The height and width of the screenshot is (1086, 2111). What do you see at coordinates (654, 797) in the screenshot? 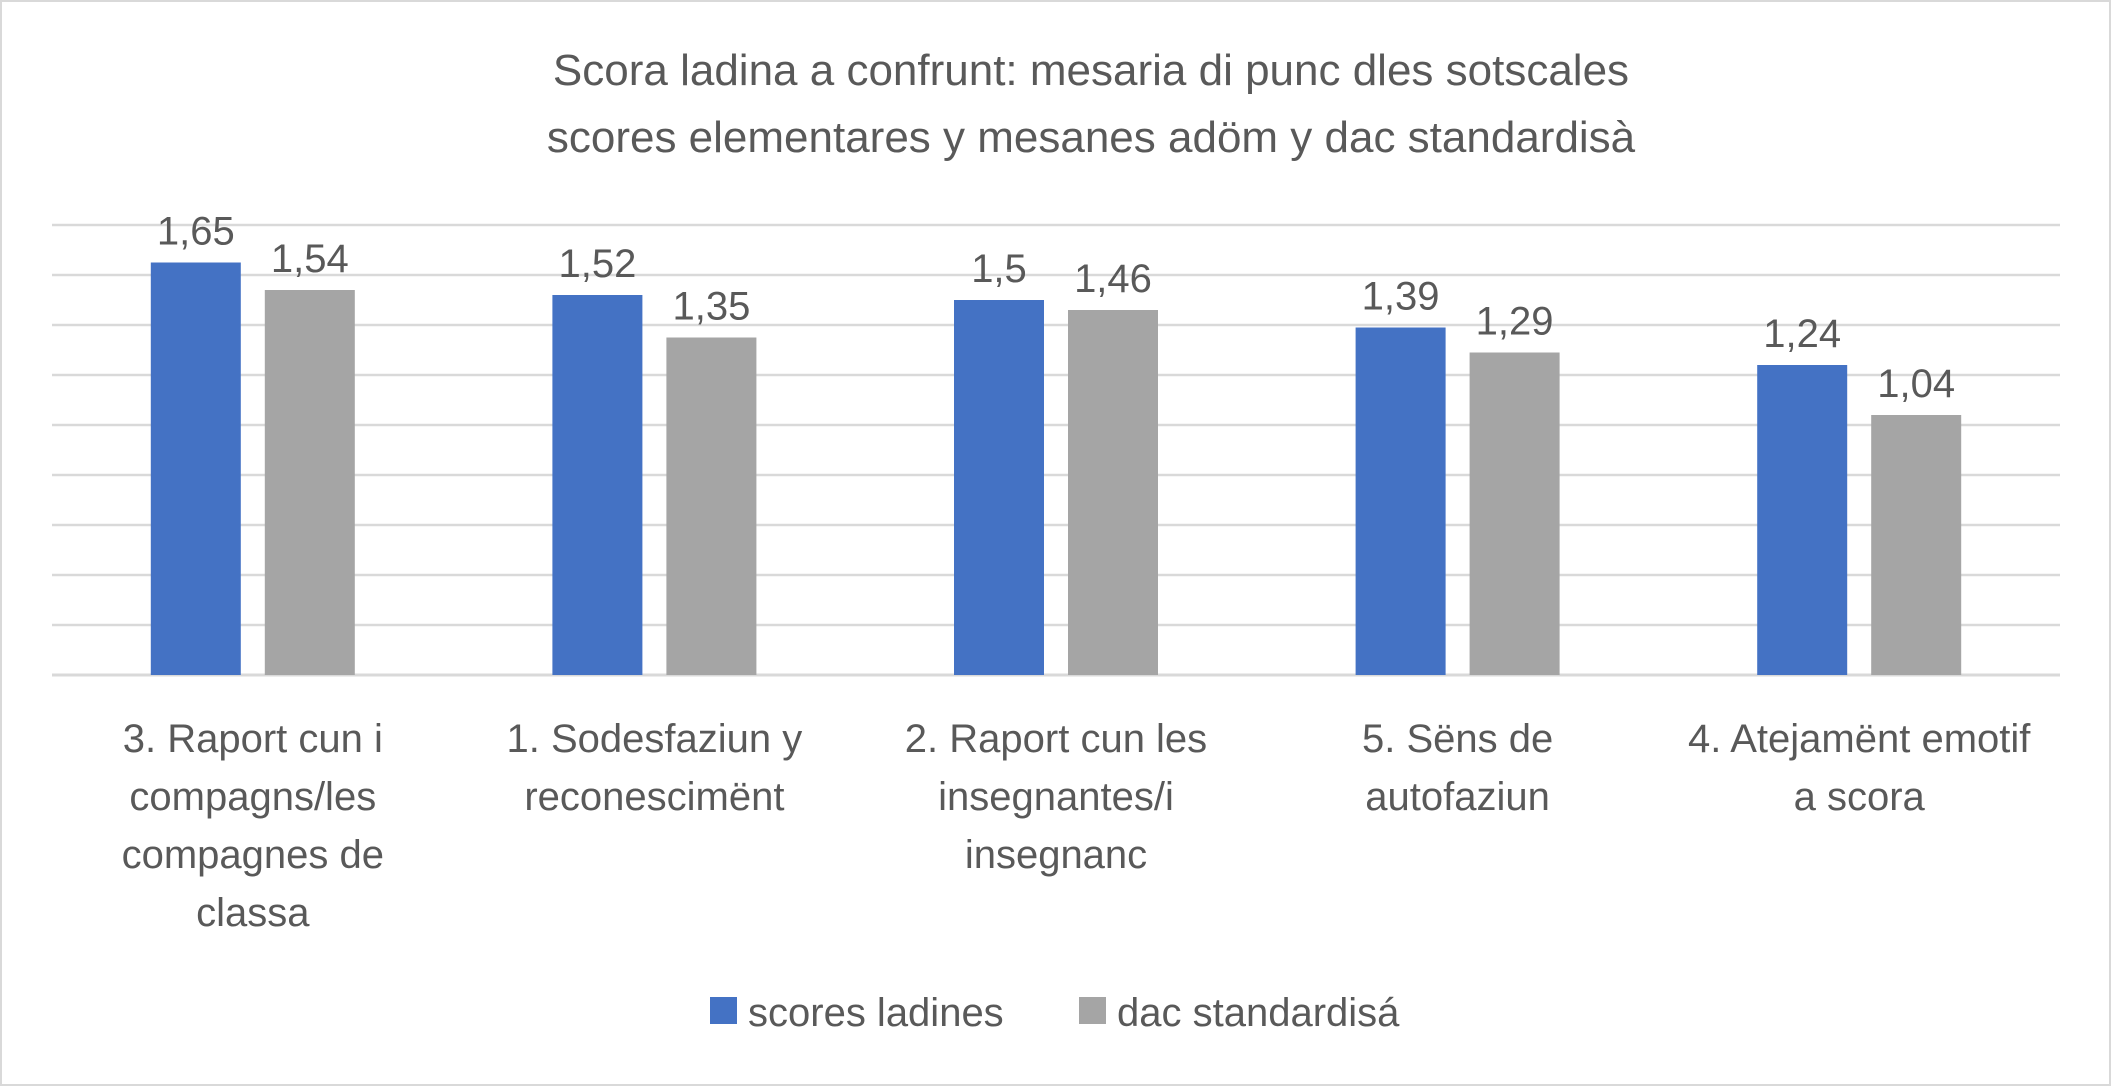
I see `category-label: reconescimënt` at bounding box center [654, 797].